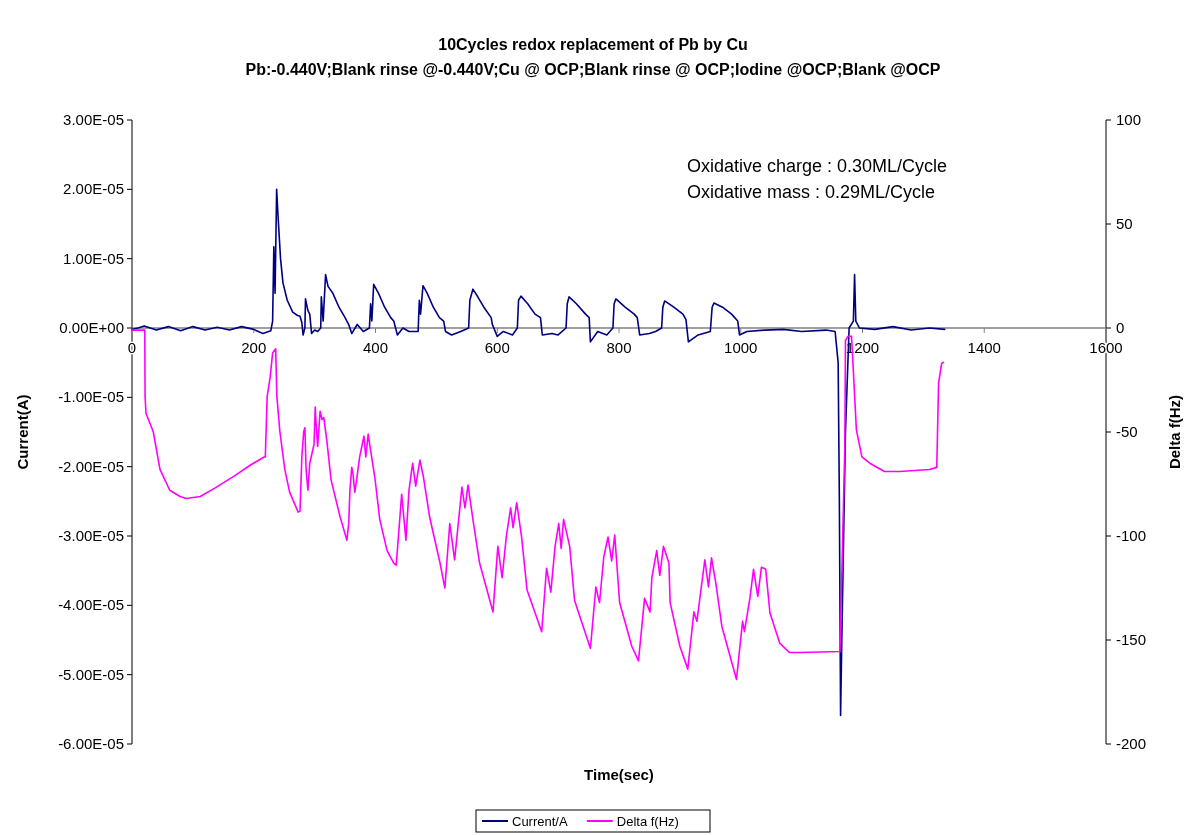  What do you see at coordinates (593, 69) in the screenshot?
I see `chart-subtitle: Pb:-0.440V;Blank rinse @-0.440V;Cu @ OCP;Blank rinse @ OCP;Iodine @OCP;Blank @OCP` at bounding box center [593, 69].